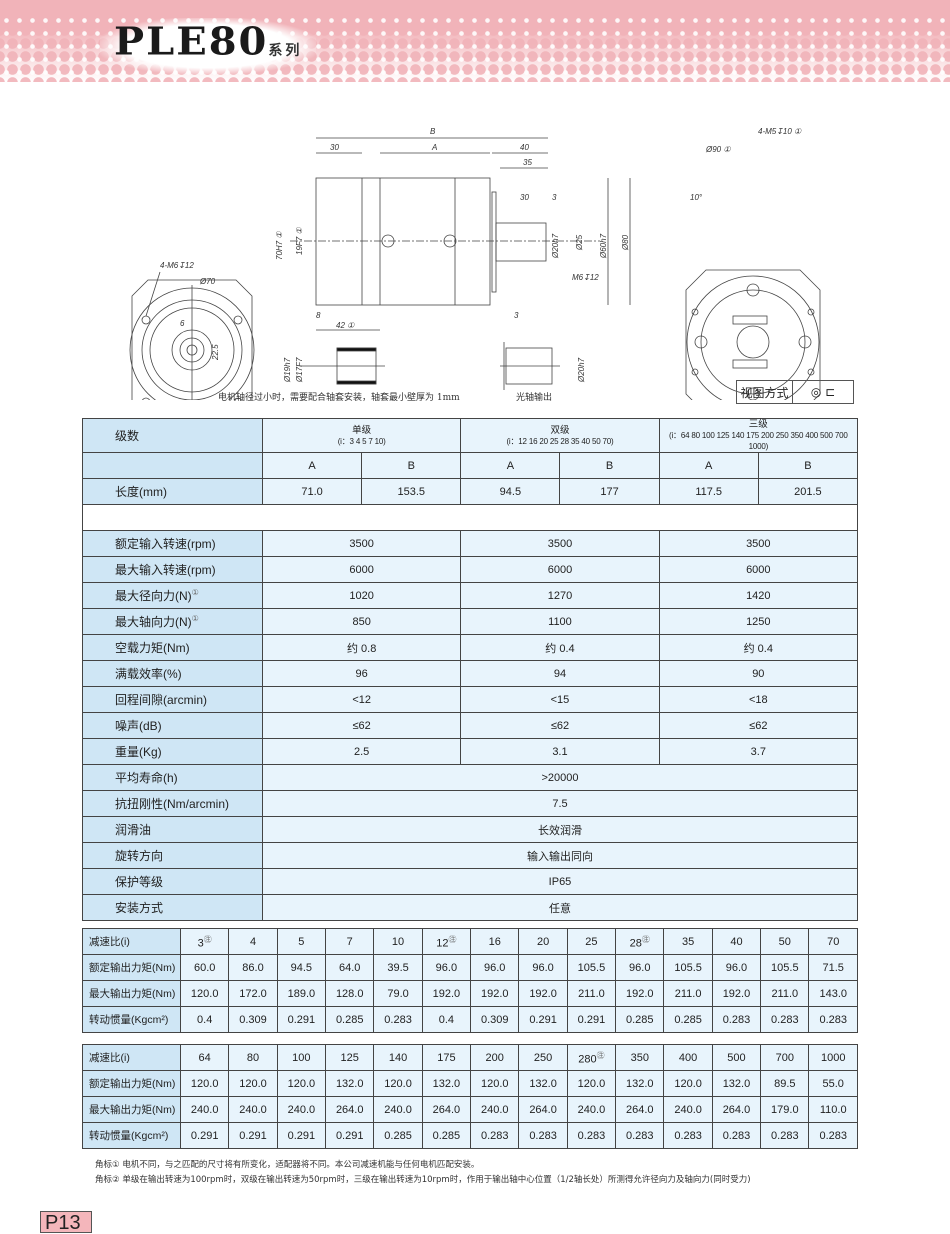  What do you see at coordinates (182, 323) in the screenshot?
I see `key-width-label: 6` at bounding box center [182, 323].